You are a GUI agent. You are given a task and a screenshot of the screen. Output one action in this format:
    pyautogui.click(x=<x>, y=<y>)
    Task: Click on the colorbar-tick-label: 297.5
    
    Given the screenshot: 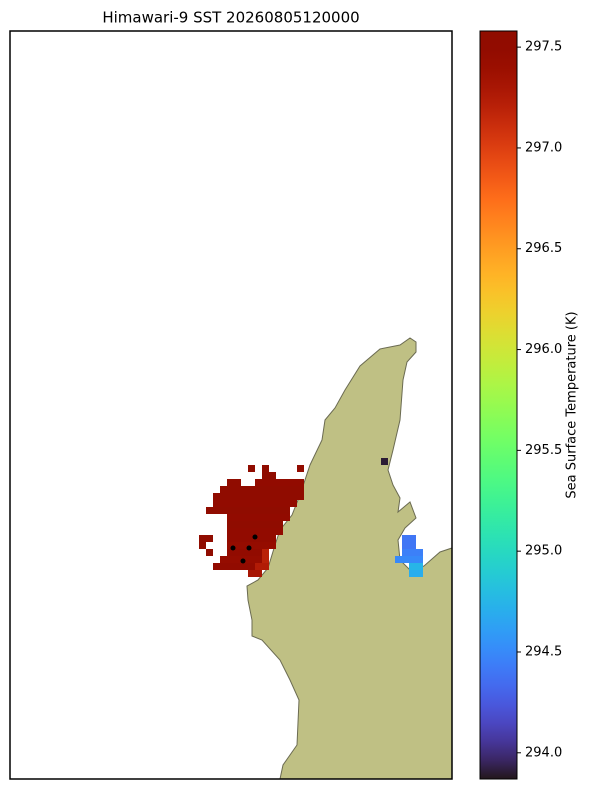 What is the action you would take?
    pyautogui.click(x=543, y=47)
    